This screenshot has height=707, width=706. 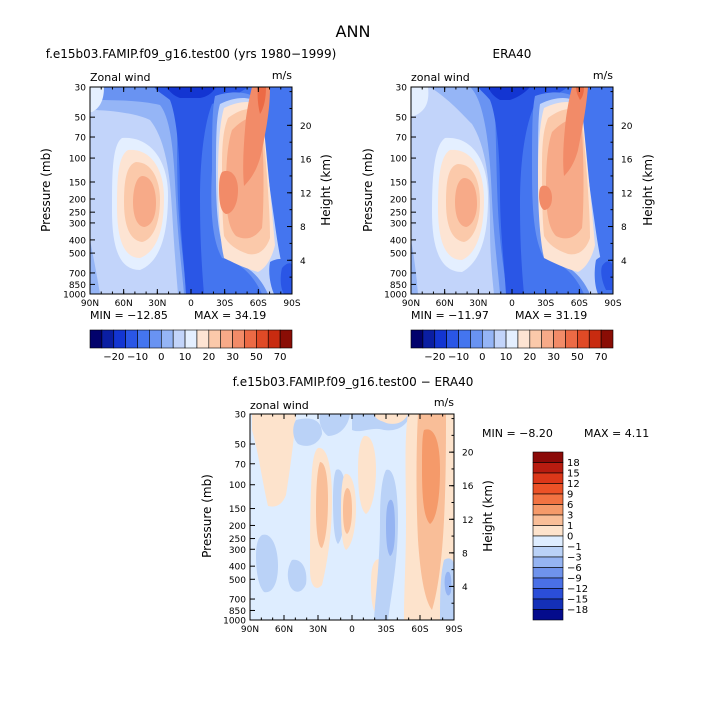 What do you see at coordinates (398, 255) in the screenshot?
I see `y-tick-label: 500` at bounding box center [398, 255].